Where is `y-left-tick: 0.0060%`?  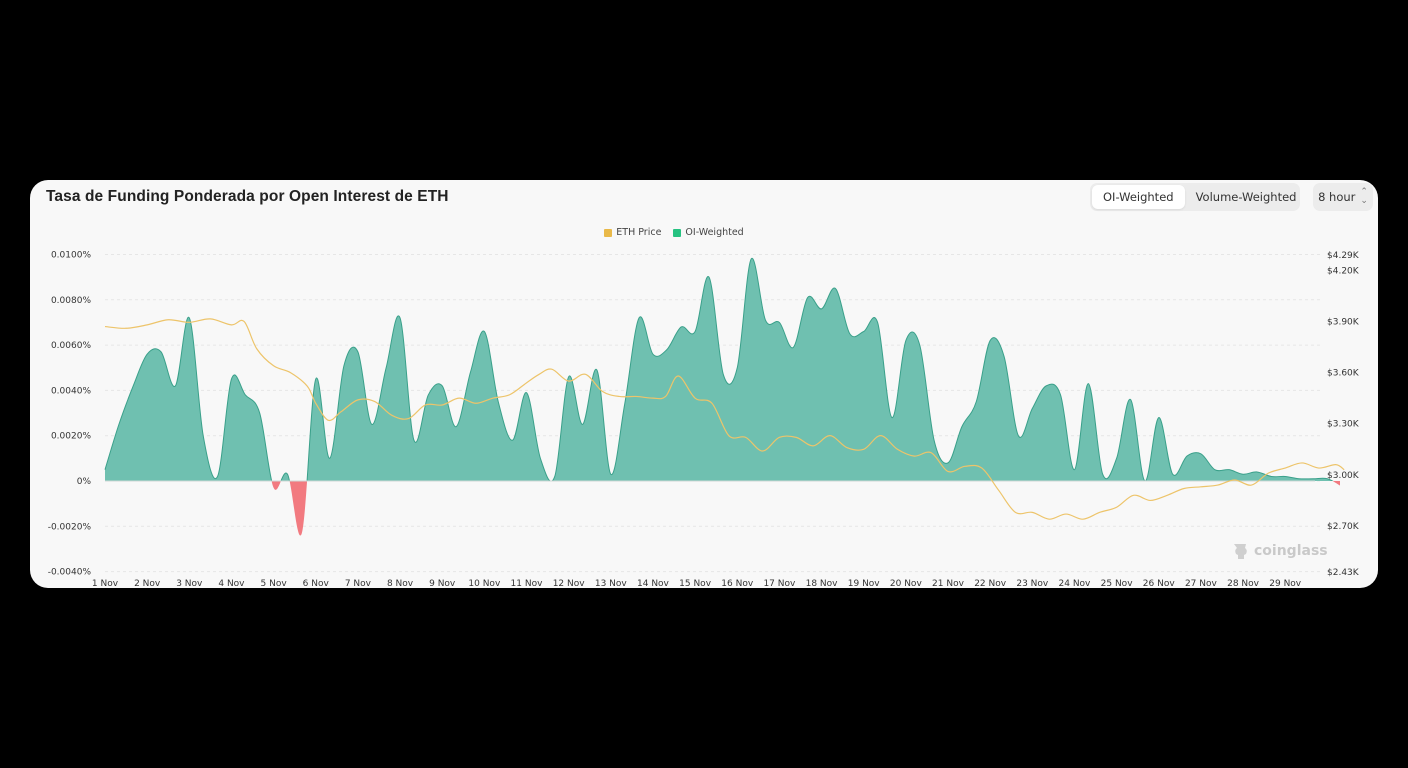
y-left-tick: 0.0060% is located at coordinates (71, 346).